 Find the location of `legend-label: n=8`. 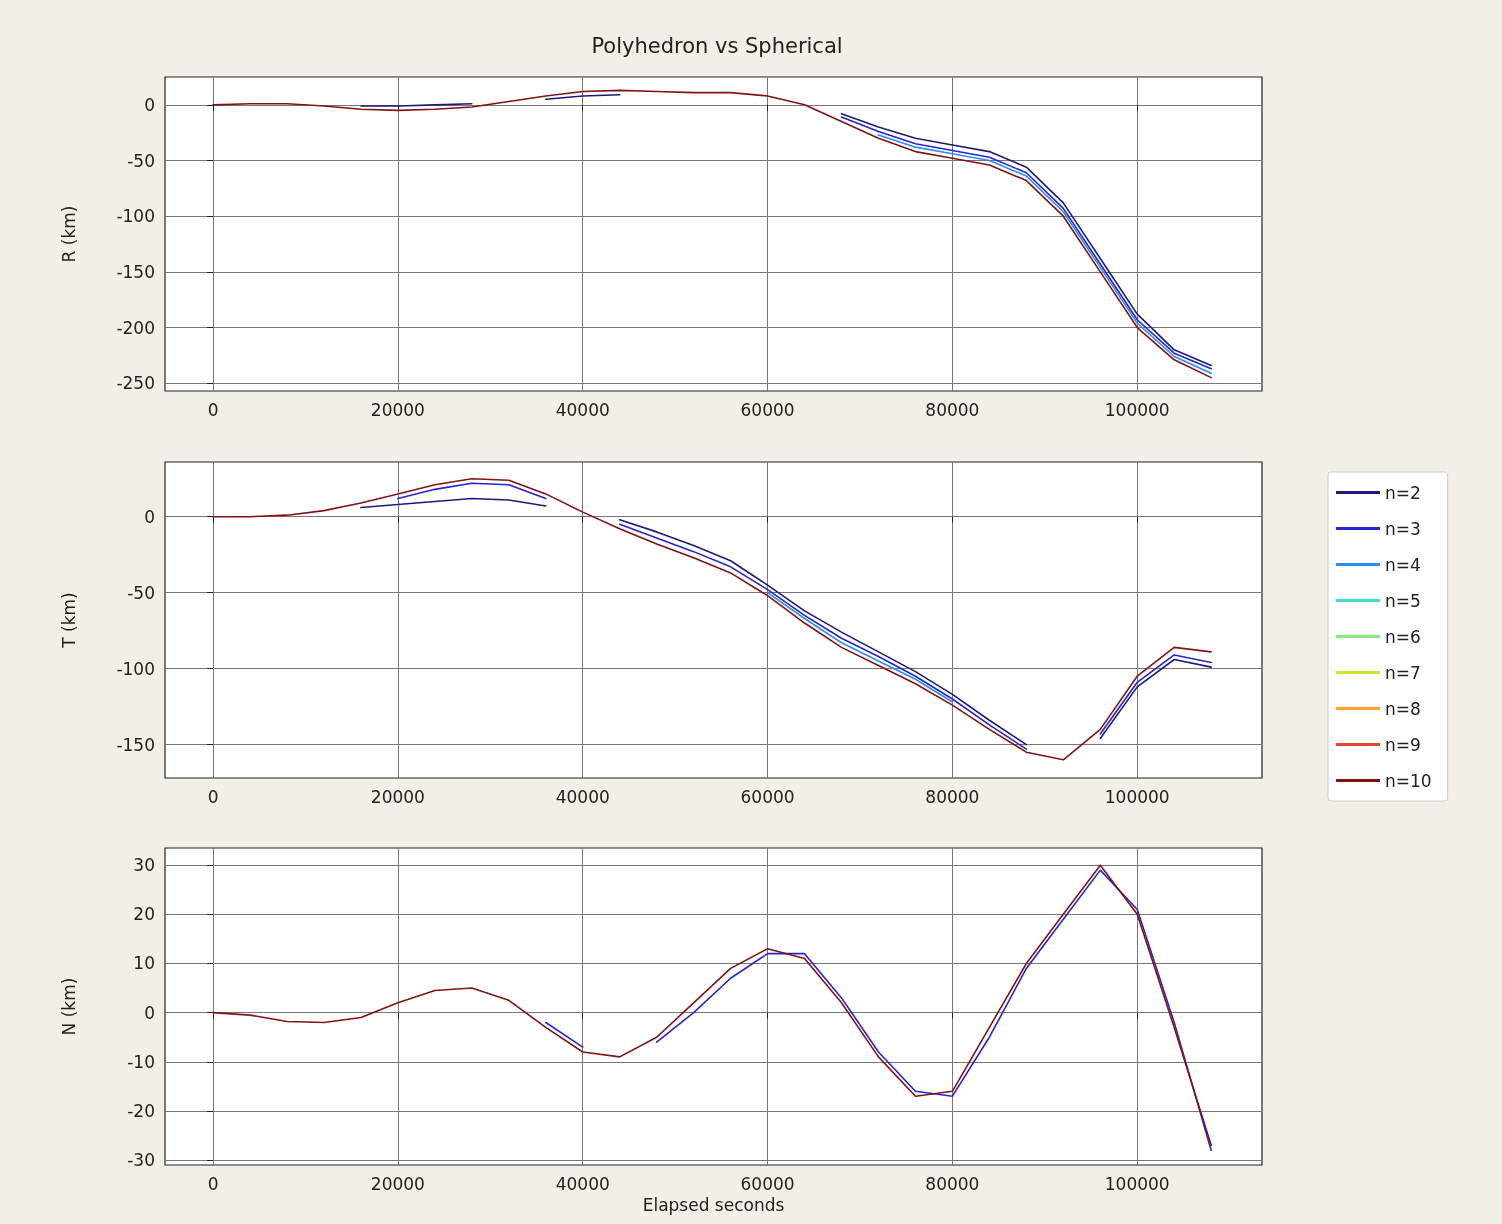

legend-label: n=8 is located at coordinates (1403, 708).